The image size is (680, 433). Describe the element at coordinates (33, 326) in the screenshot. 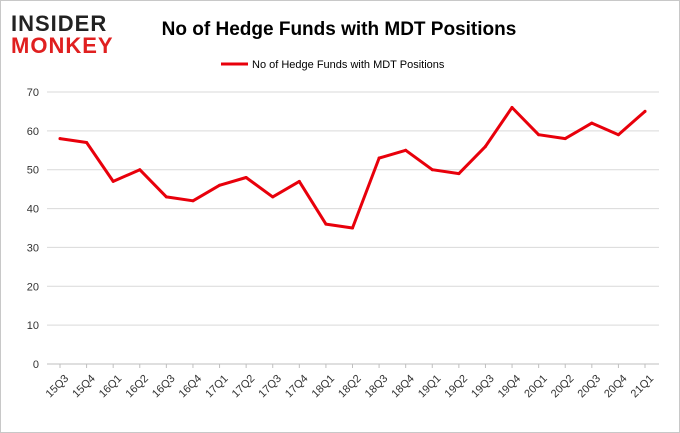

I see `y-tick-label: 10` at that location.